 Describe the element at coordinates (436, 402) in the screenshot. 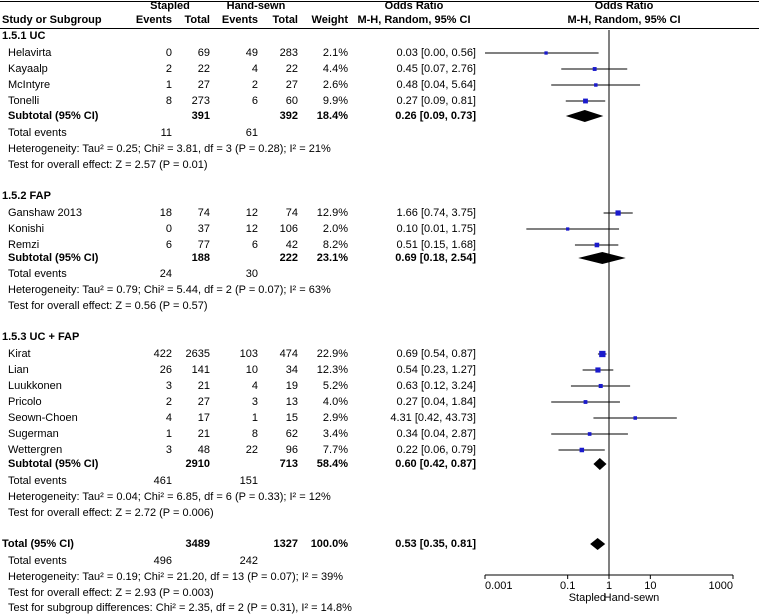

I see `study-odds-ratio: 0.27 [0.04, 1.84]` at that location.